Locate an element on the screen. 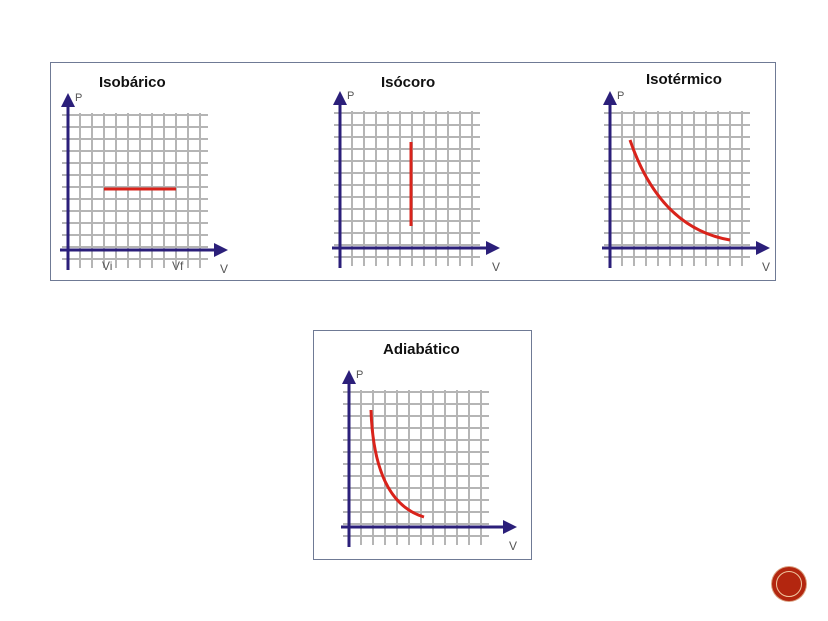  adiabatic-curve is located at coordinates (397, 464).